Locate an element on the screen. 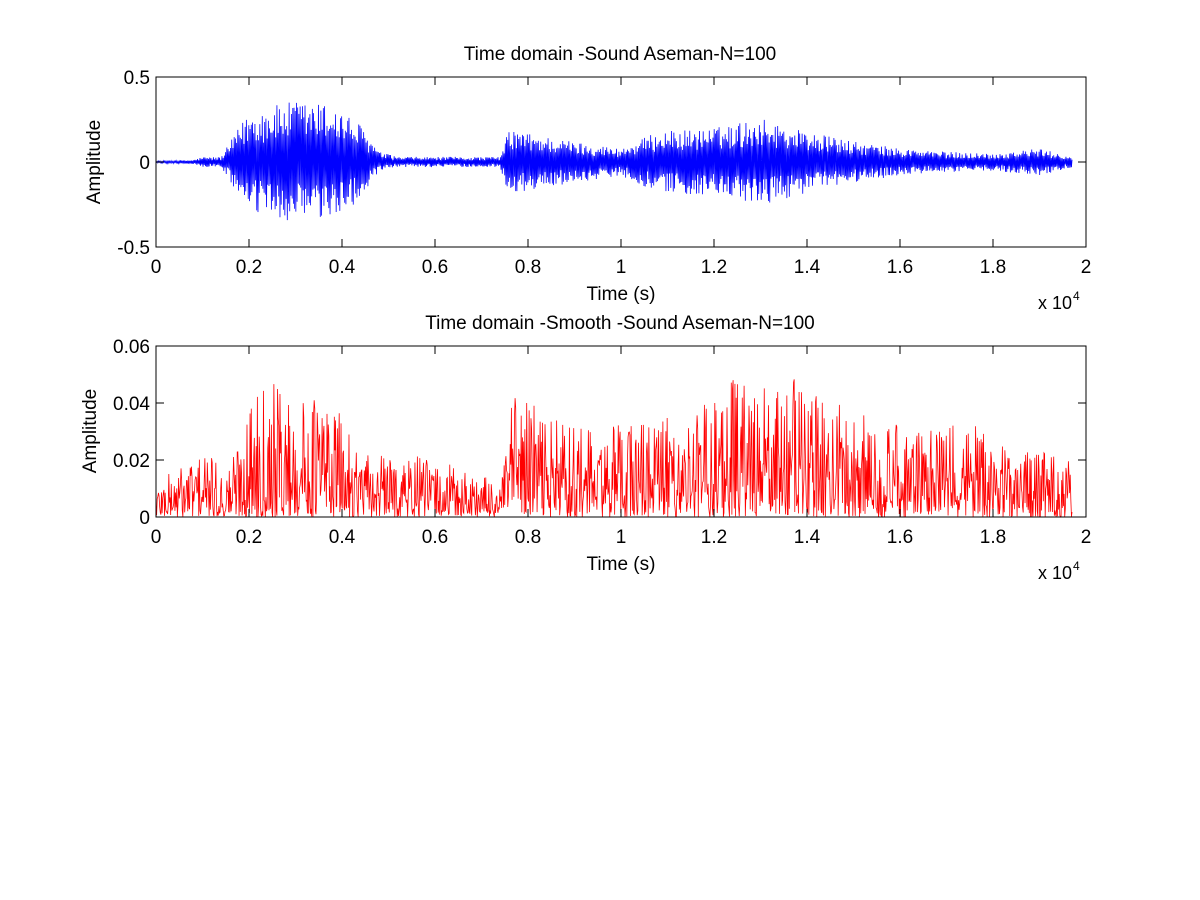 This screenshot has width=1200, height=900. y-tick-label: 0.02 is located at coordinates (131, 461).